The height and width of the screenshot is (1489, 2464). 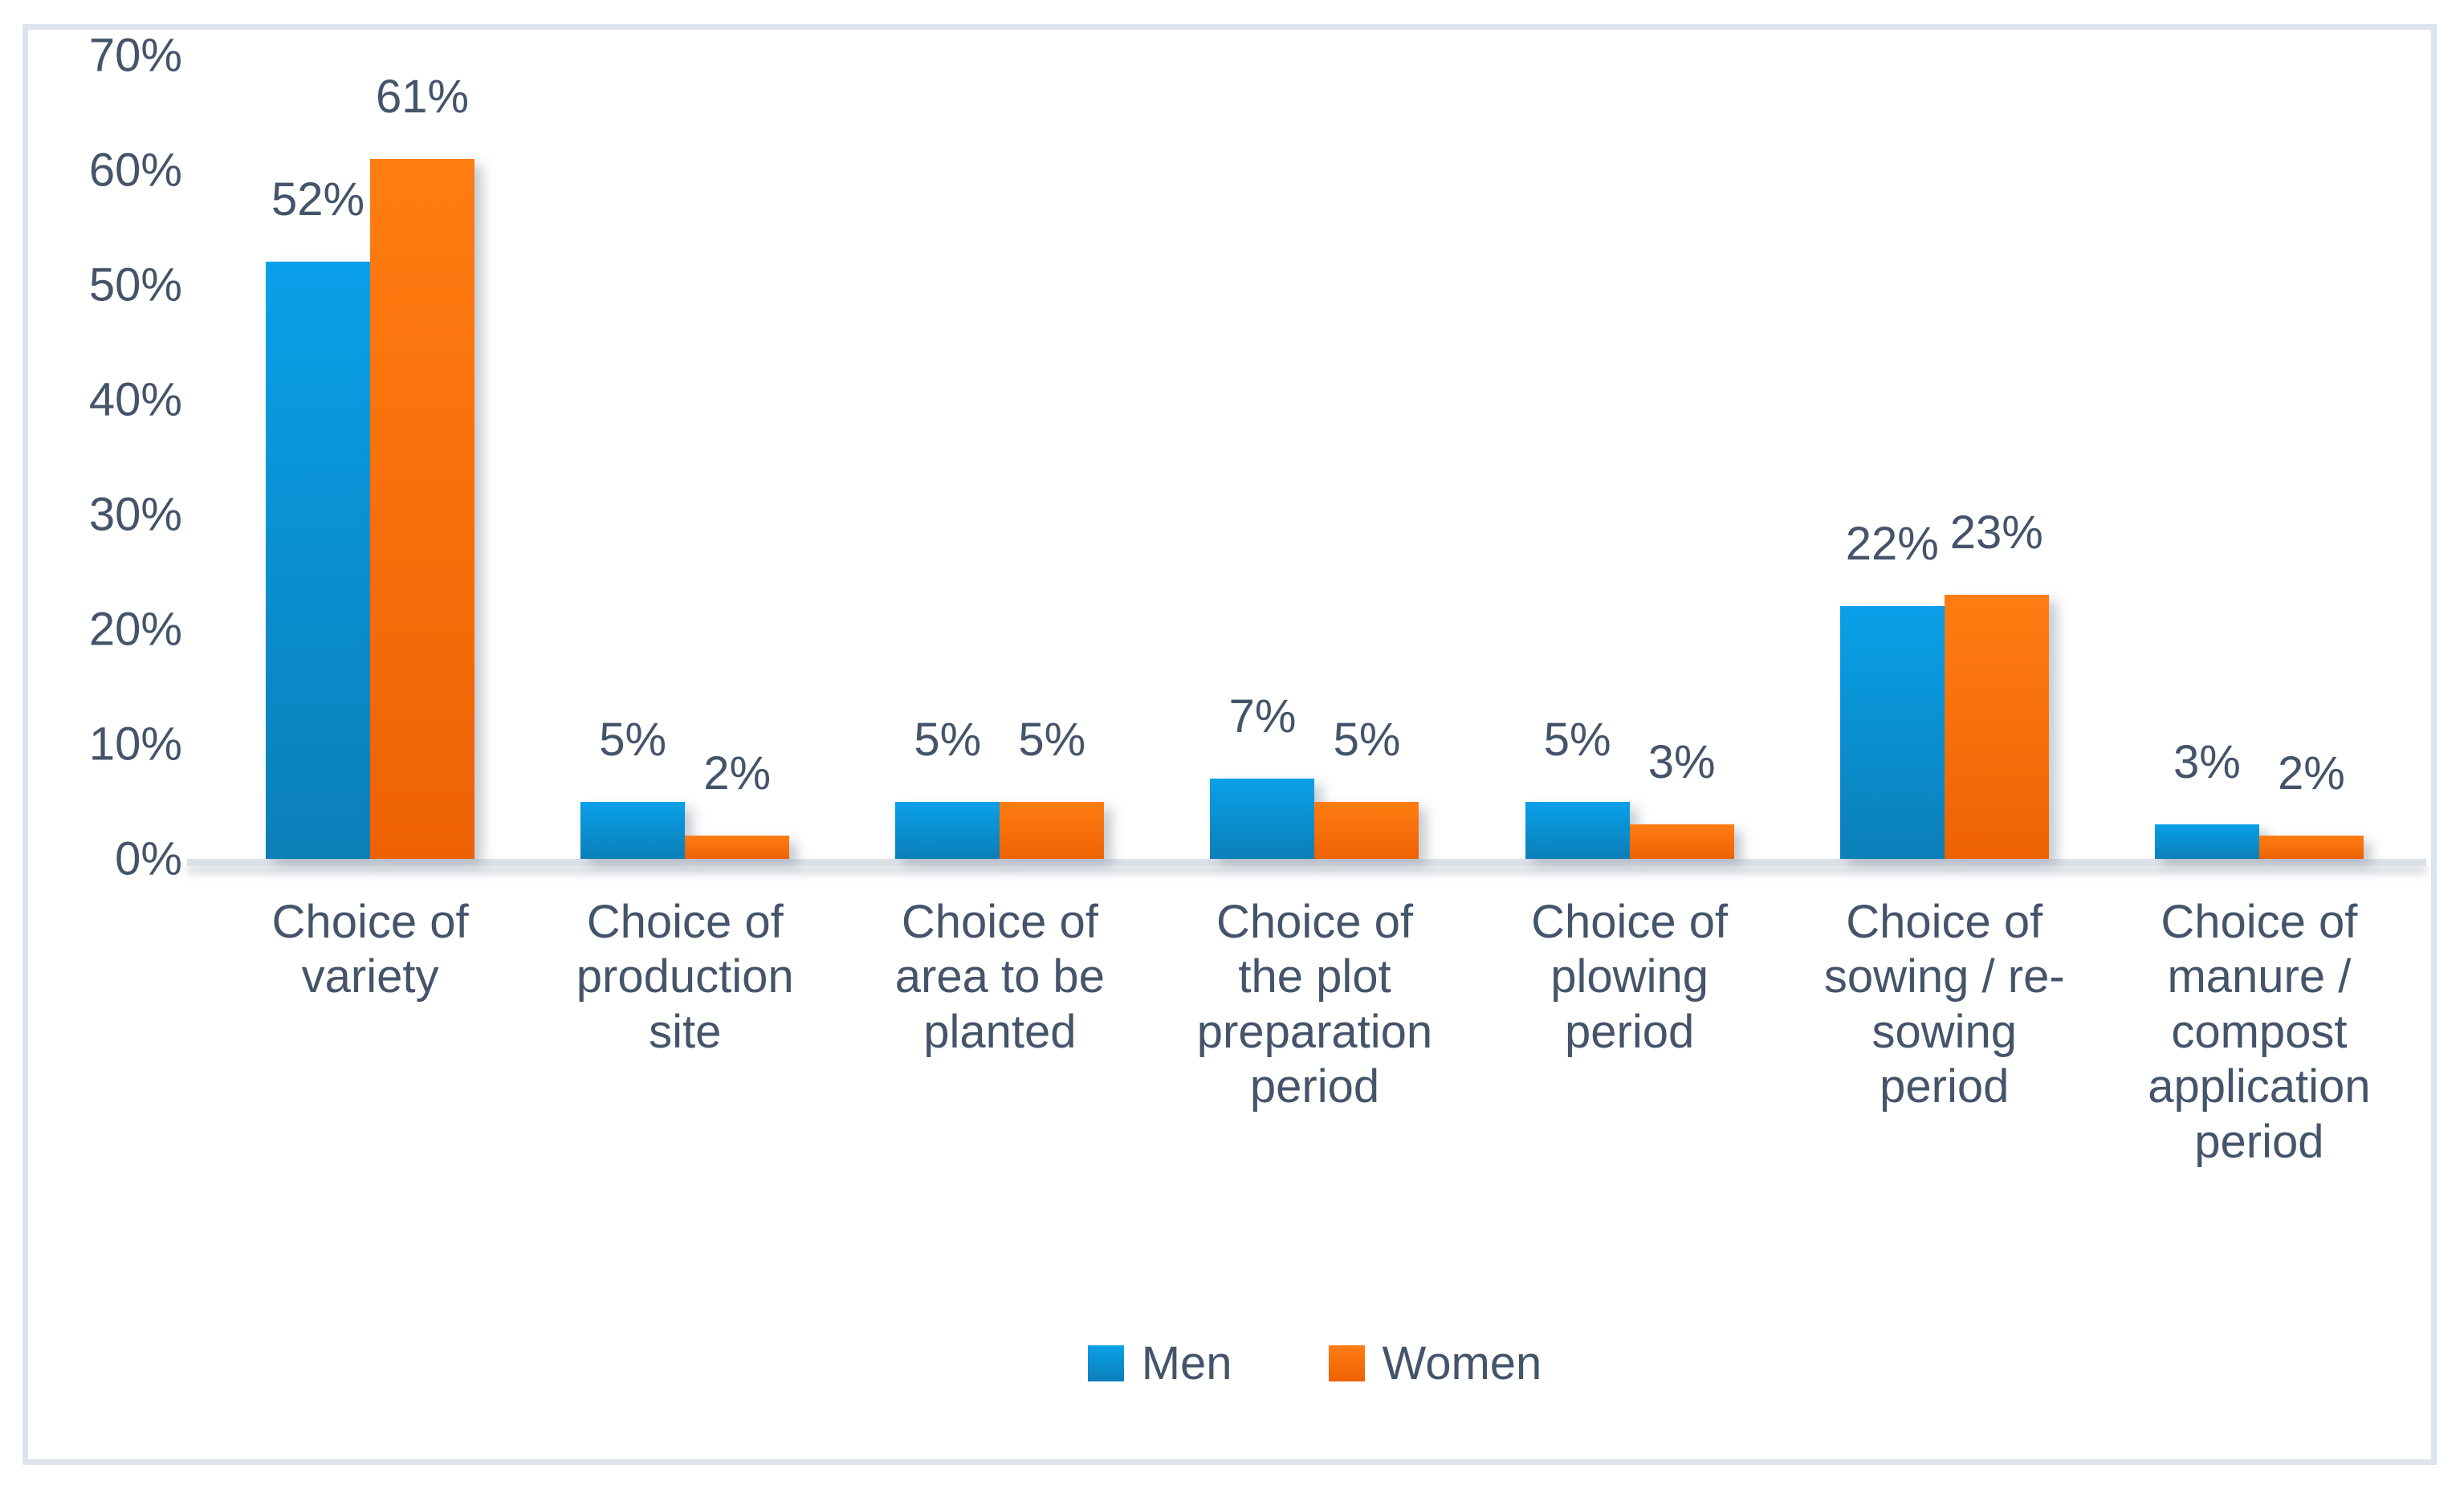 I want to click on bar-group-5: 5% 3%, so click(x=1629, y=457).